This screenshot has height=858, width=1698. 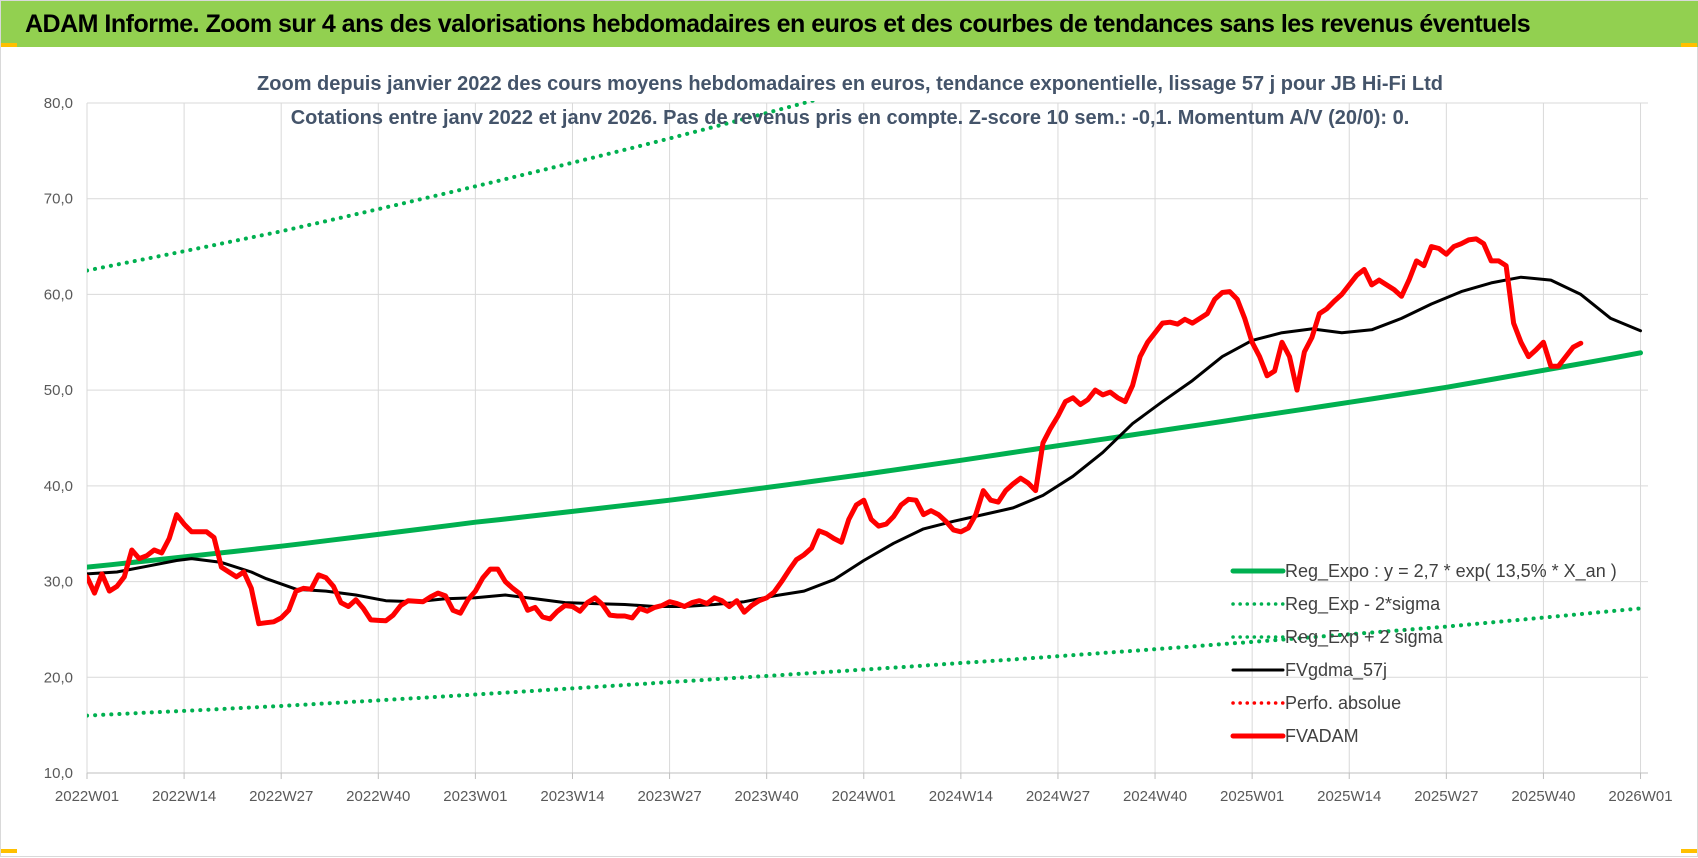 I want to click on legend-label: Reg_Expo : y = 2,7 * exp( 13,5% * X_an ), so click(x=1451, y=571).